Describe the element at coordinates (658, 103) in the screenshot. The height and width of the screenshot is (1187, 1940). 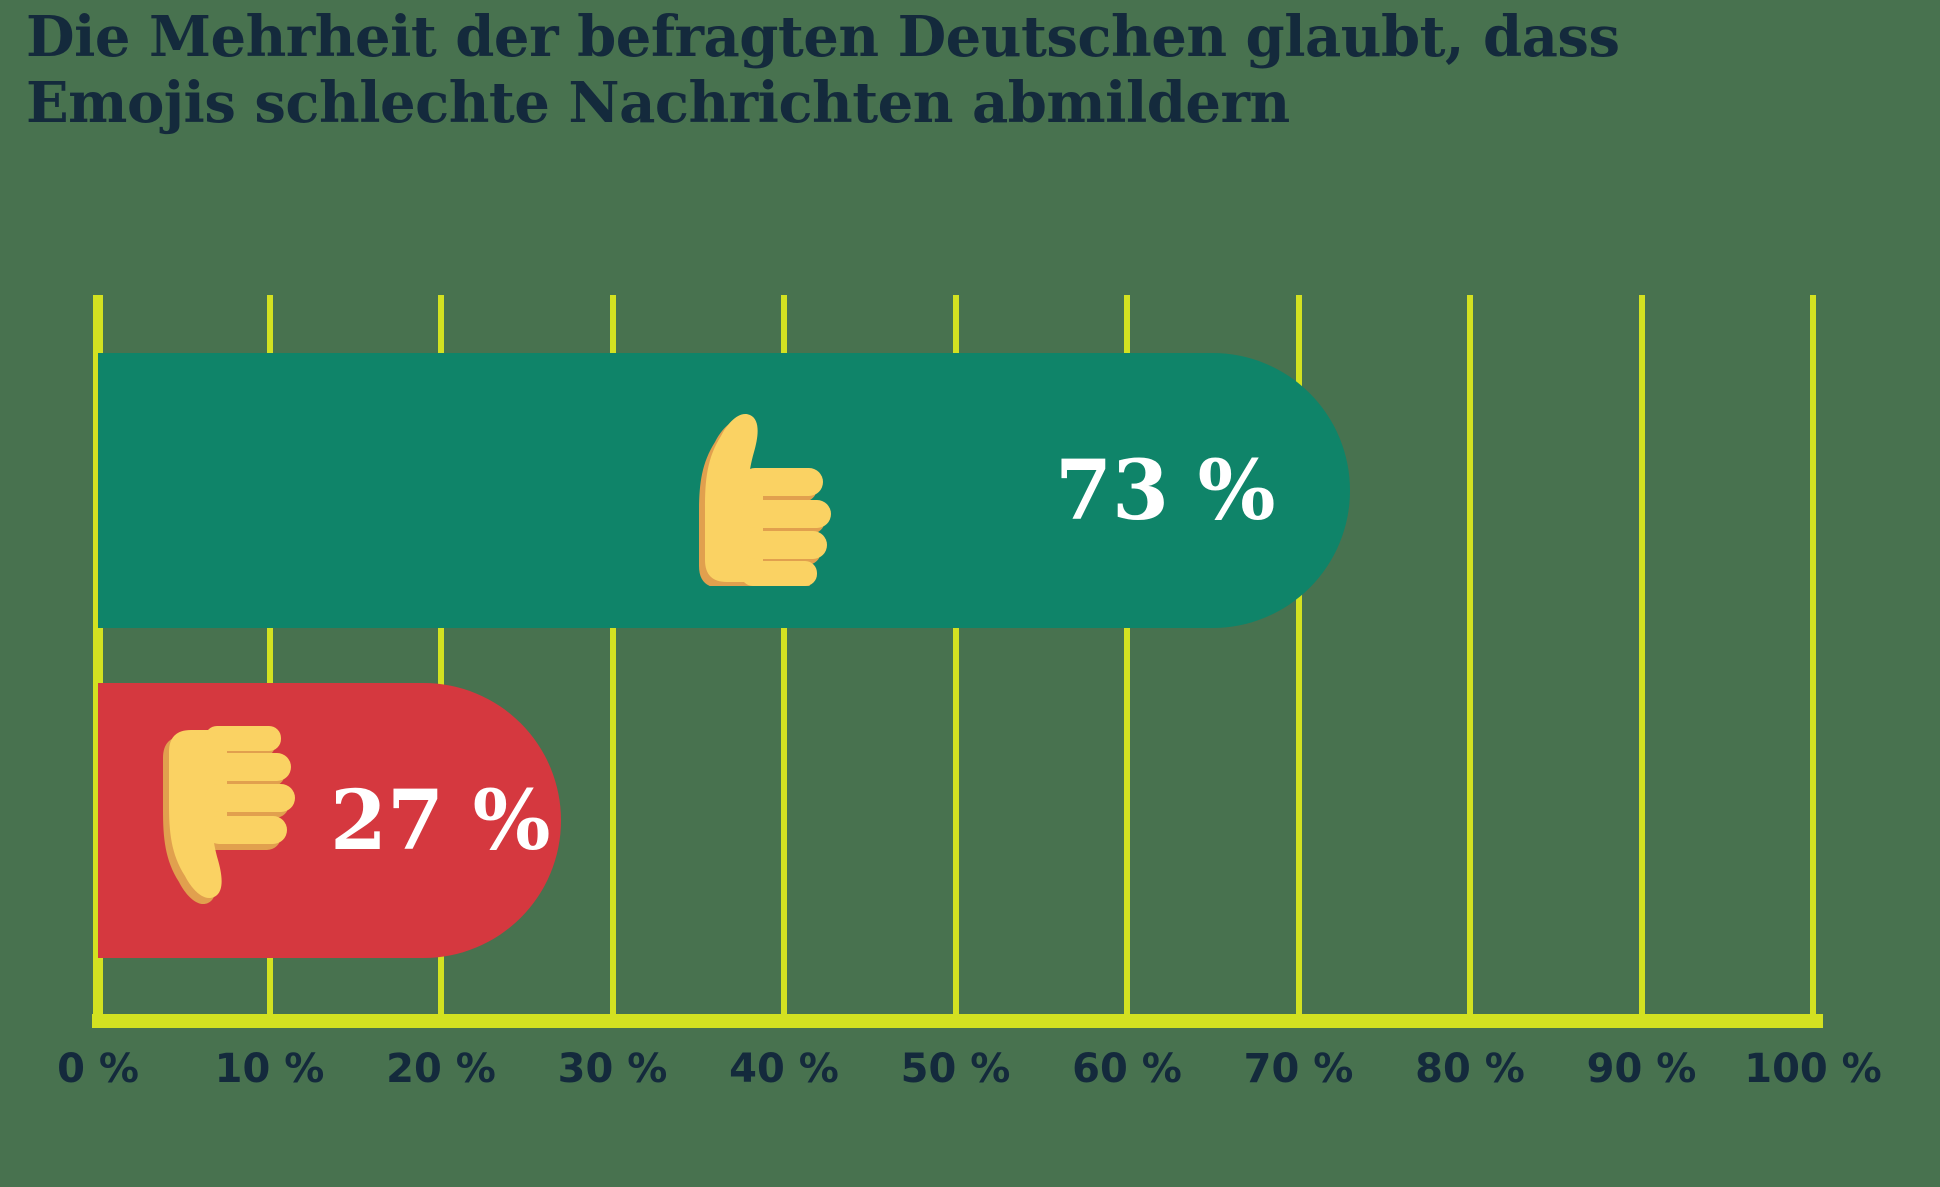
I see `chart-title-line-2: Emojis schlechte Nachrichten abmildern` at that location.